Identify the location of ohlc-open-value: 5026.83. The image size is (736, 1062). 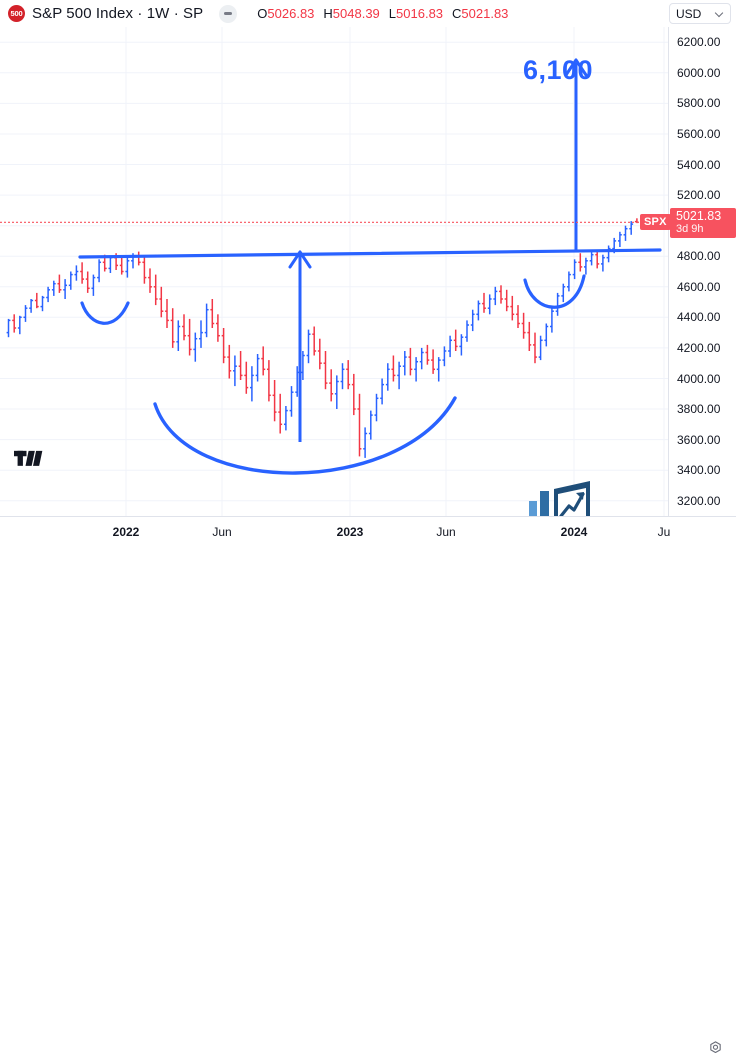
(291, 13).